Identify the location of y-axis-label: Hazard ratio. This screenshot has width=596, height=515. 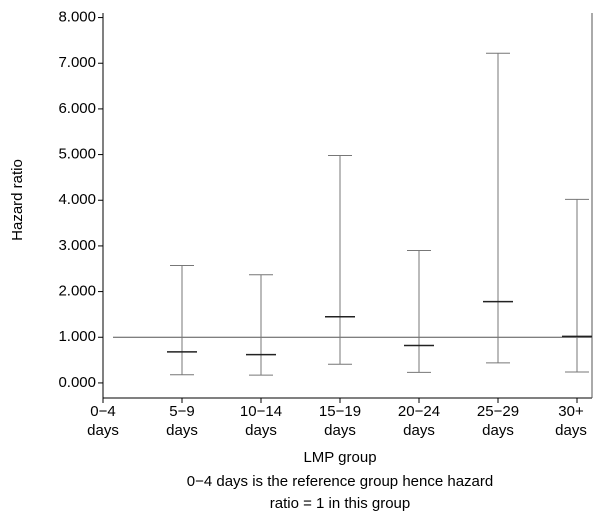
(17, 200).